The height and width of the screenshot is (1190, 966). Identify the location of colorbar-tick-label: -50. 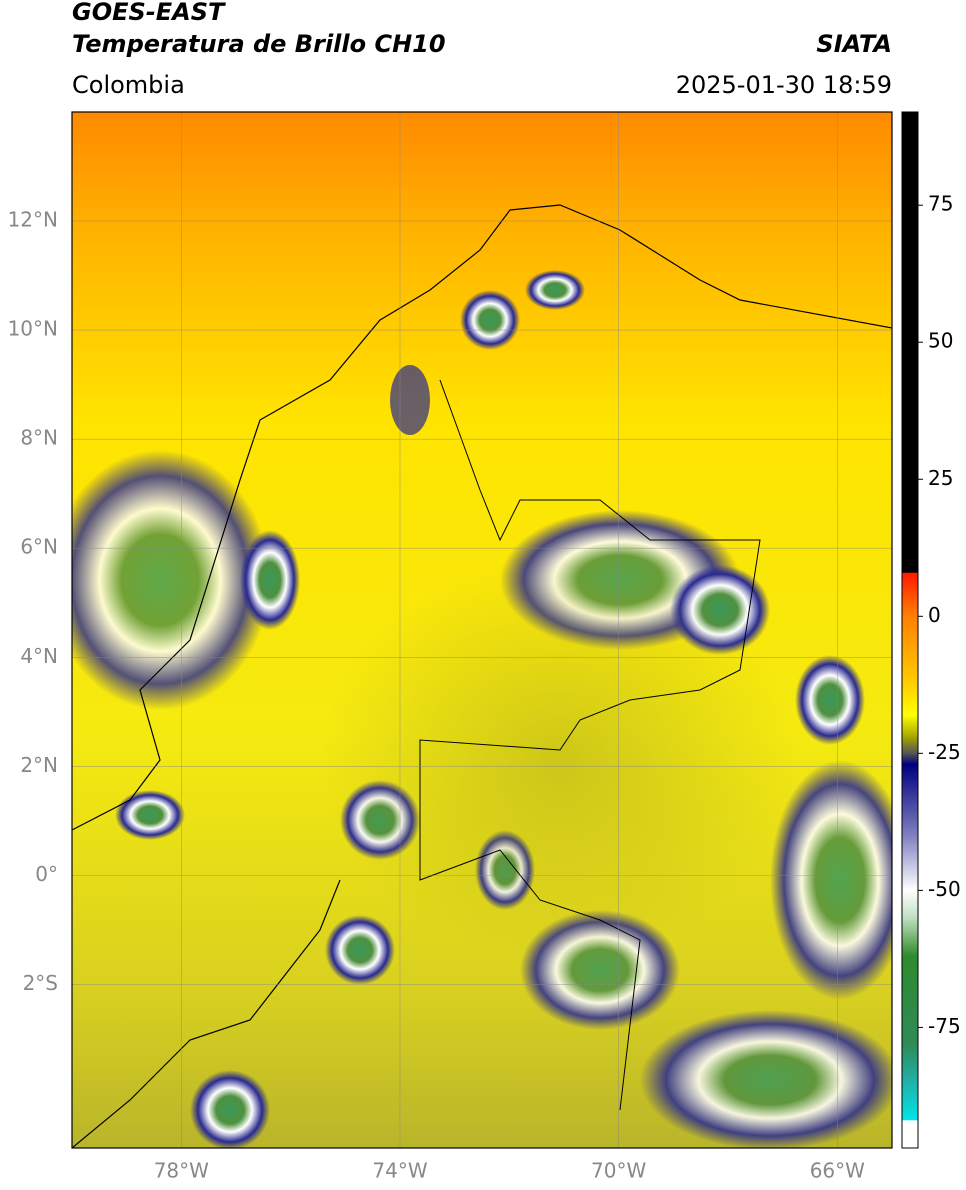
(944, 889).